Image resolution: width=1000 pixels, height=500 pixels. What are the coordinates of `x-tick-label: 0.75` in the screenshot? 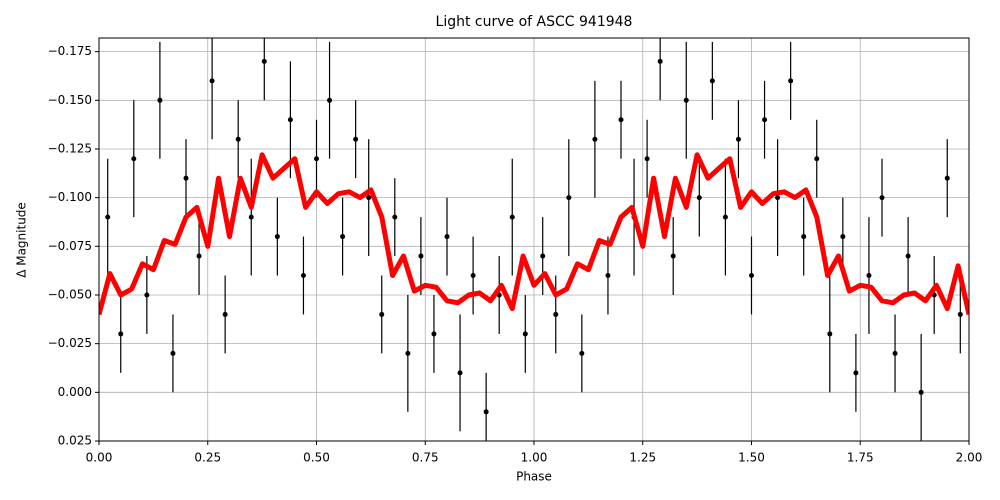 It's located at (425, 458).